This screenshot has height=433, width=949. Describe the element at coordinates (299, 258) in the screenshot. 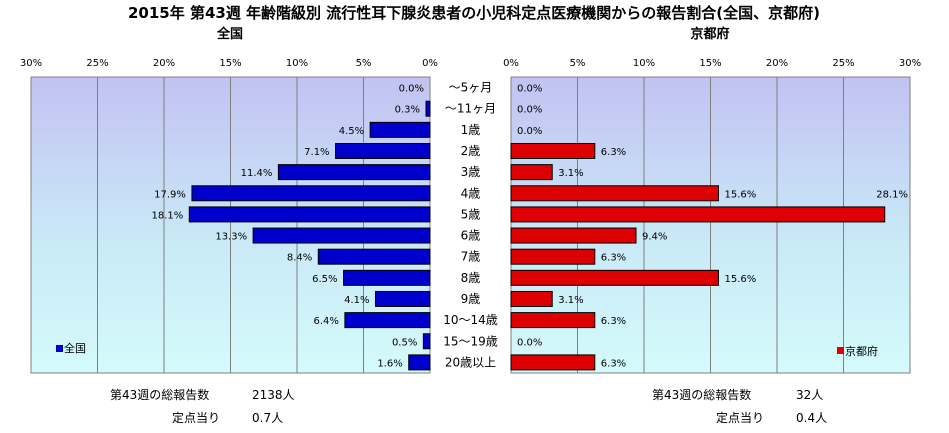

I see `data-label-national: 8.4%` at that location.